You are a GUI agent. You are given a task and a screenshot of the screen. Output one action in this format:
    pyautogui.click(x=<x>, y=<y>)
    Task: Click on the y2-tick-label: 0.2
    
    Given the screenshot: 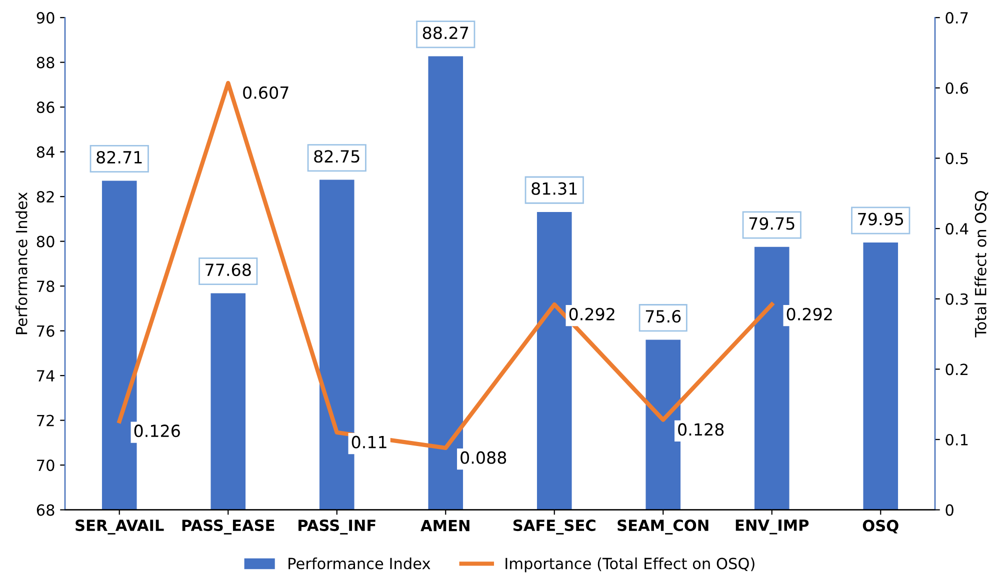 What is the action you would take?
    pyautogui.click(x=957, y=370)
    